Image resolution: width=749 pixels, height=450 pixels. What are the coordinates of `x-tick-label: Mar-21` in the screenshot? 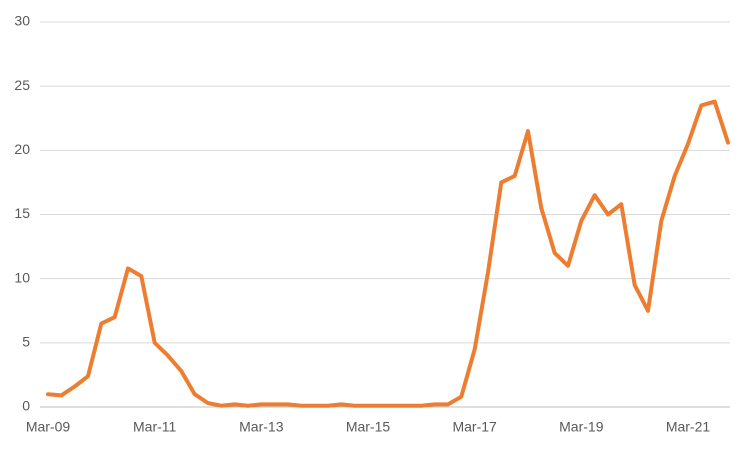 It's located at (688, 427).